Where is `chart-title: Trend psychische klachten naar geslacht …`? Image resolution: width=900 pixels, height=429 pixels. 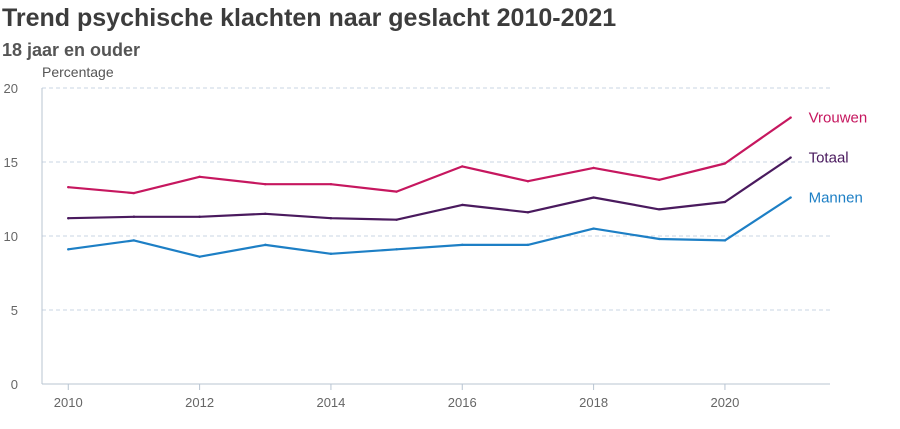
chart-title: Trend psychische klachten naar geslacht … is located at coordinates (309, 18).